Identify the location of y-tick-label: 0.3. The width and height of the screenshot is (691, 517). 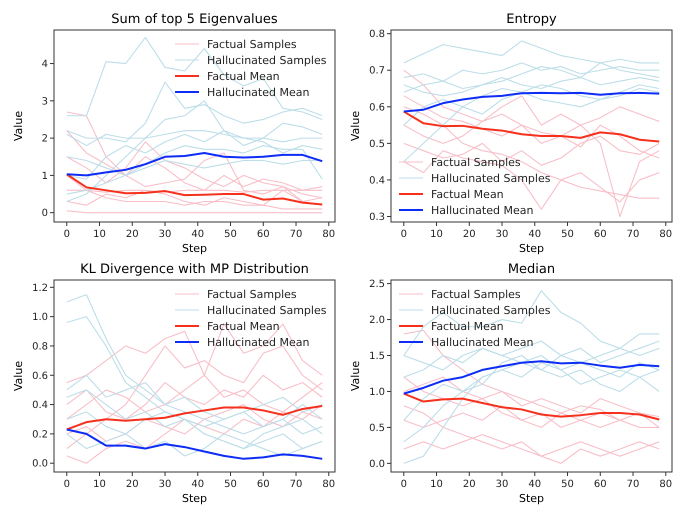
(377, 218).